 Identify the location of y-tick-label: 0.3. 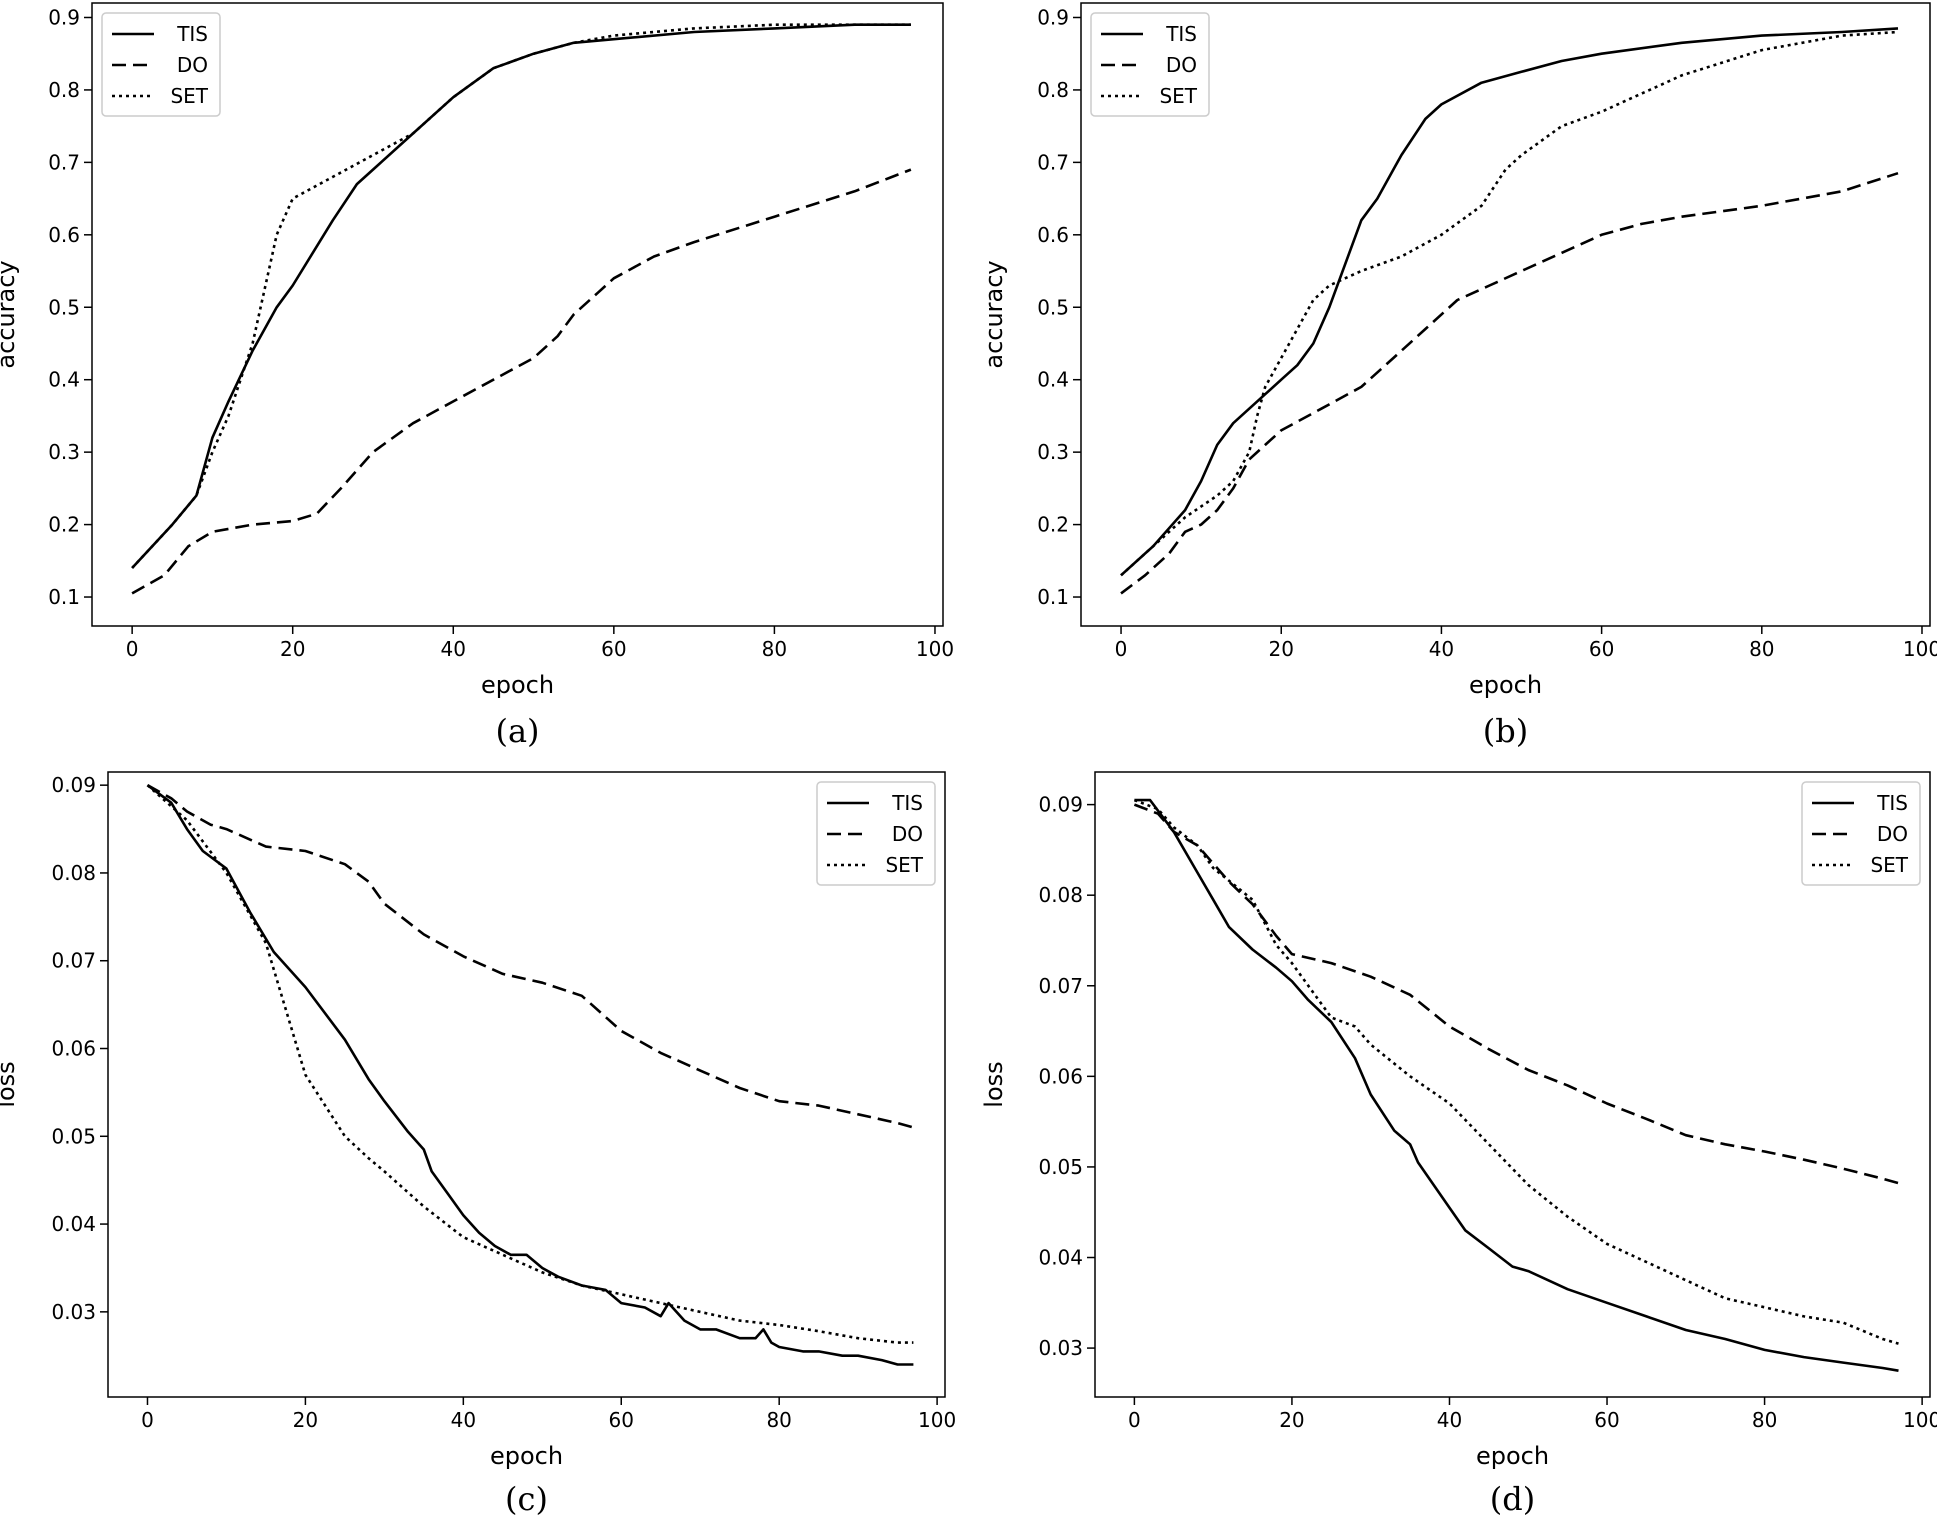
(1053, 452).